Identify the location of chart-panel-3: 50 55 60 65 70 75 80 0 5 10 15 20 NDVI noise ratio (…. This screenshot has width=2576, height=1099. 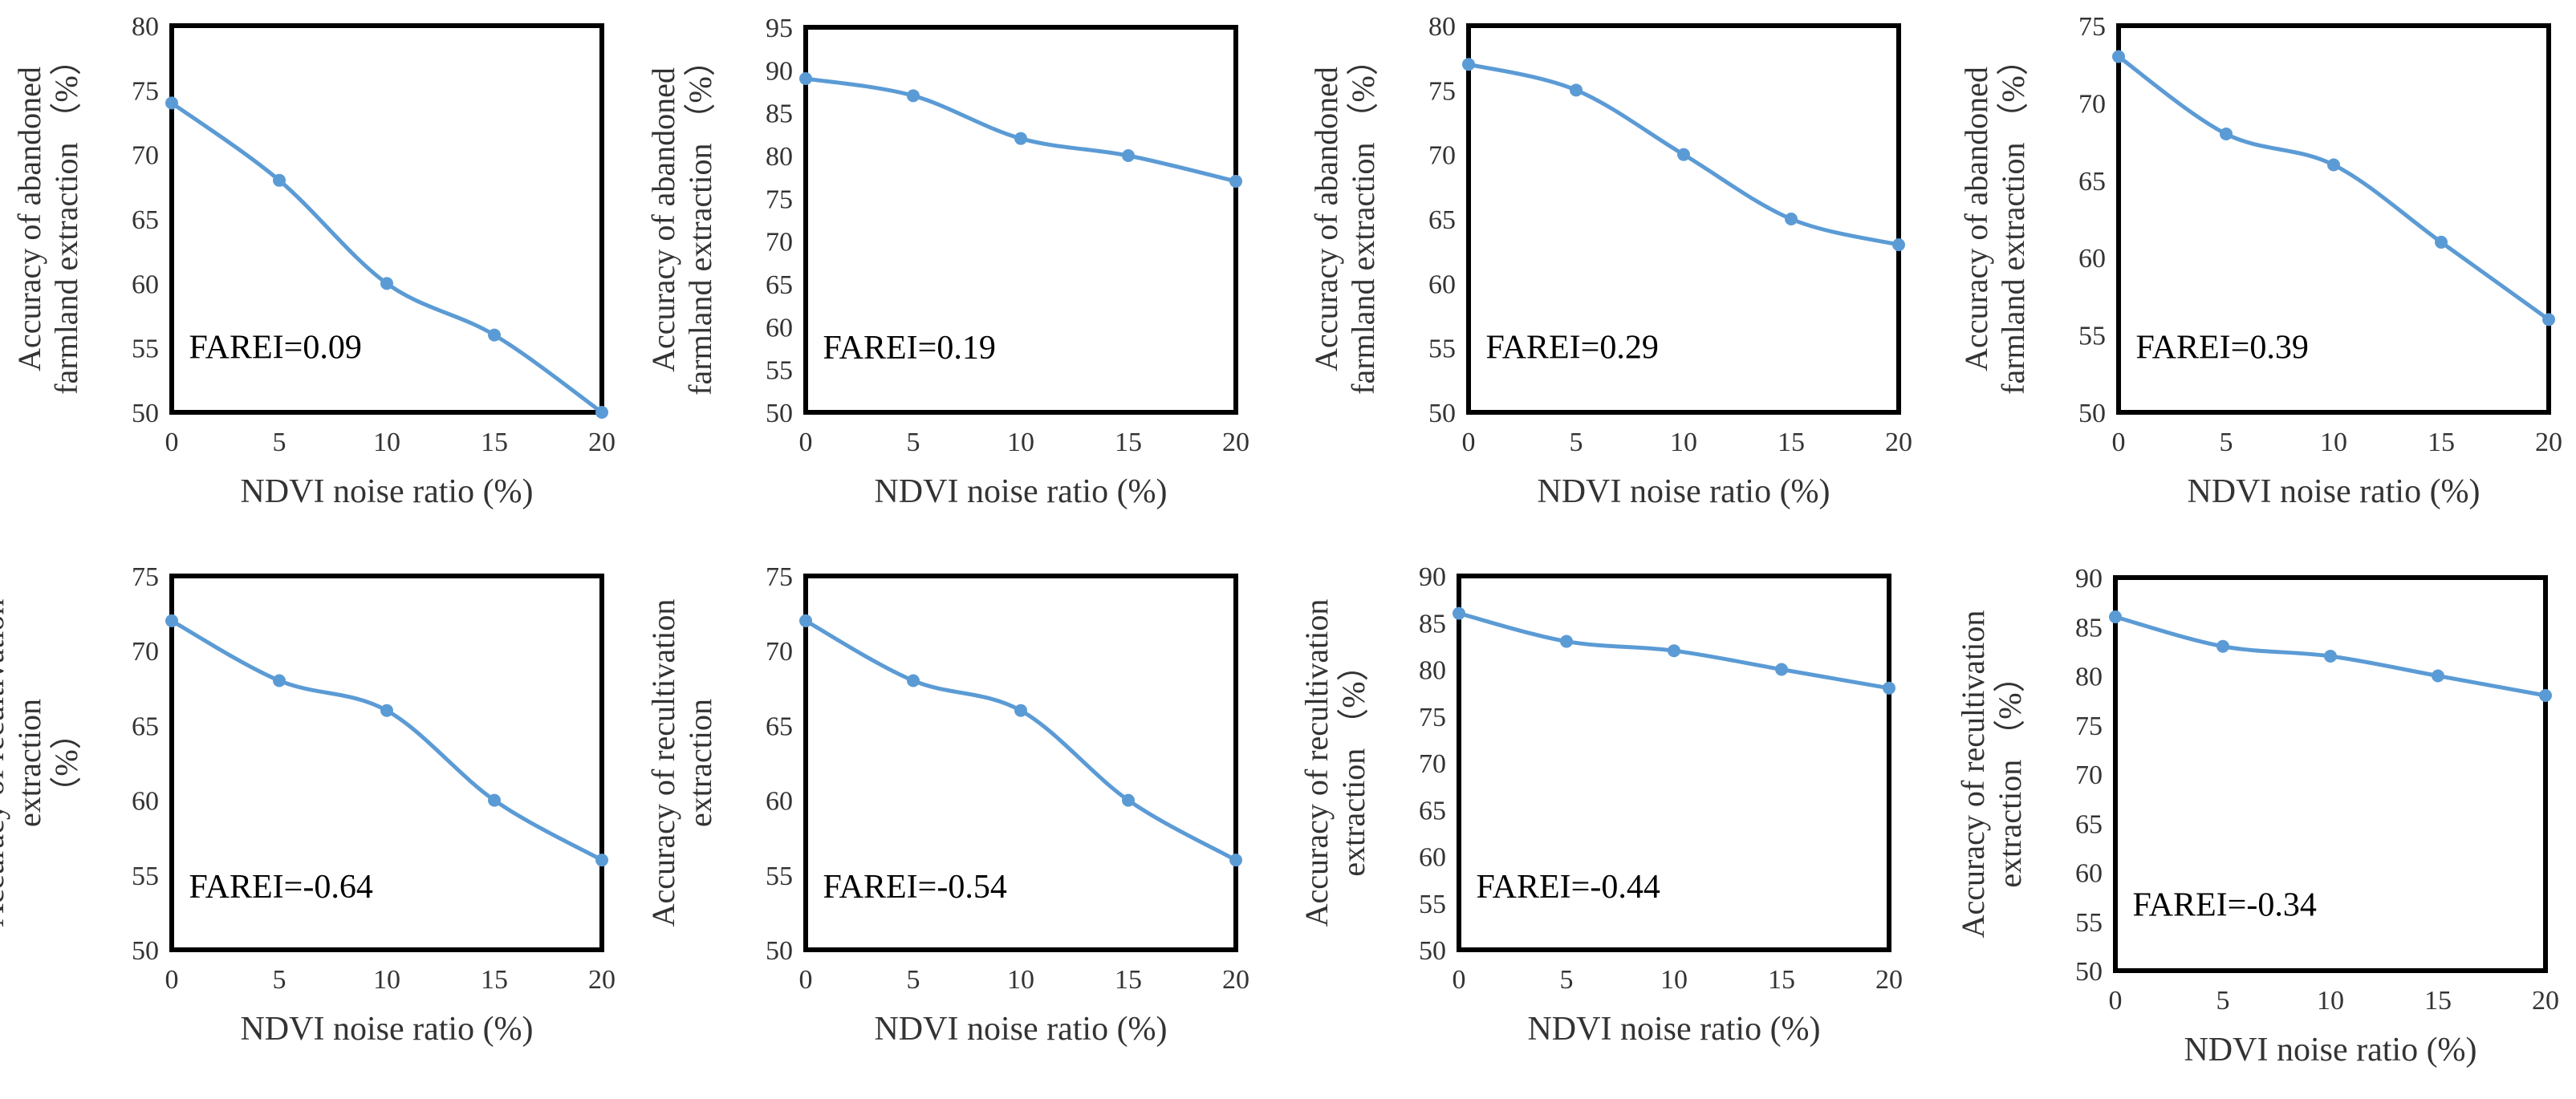
(1610, 261).